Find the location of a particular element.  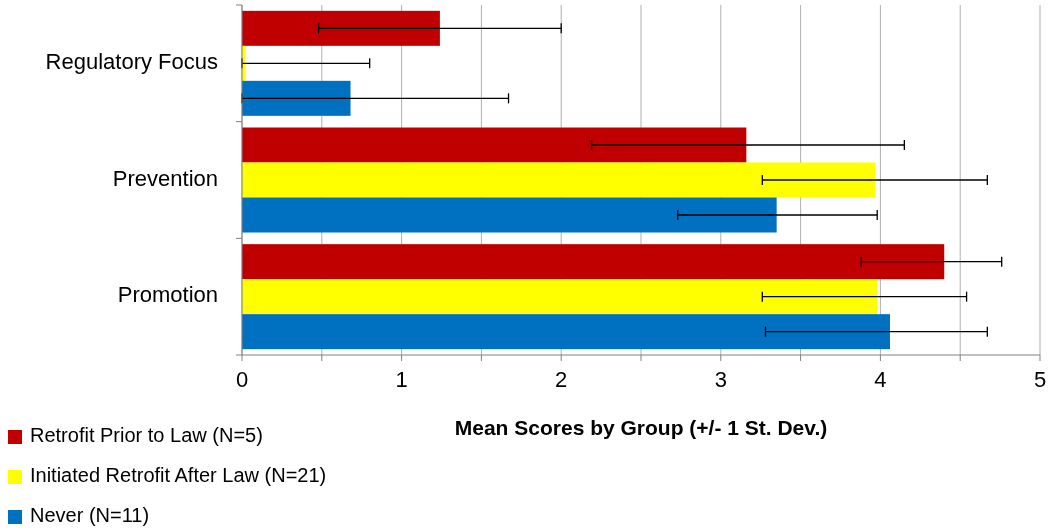

legend-label: Never (N=11) is located at coordinates (90, 515).